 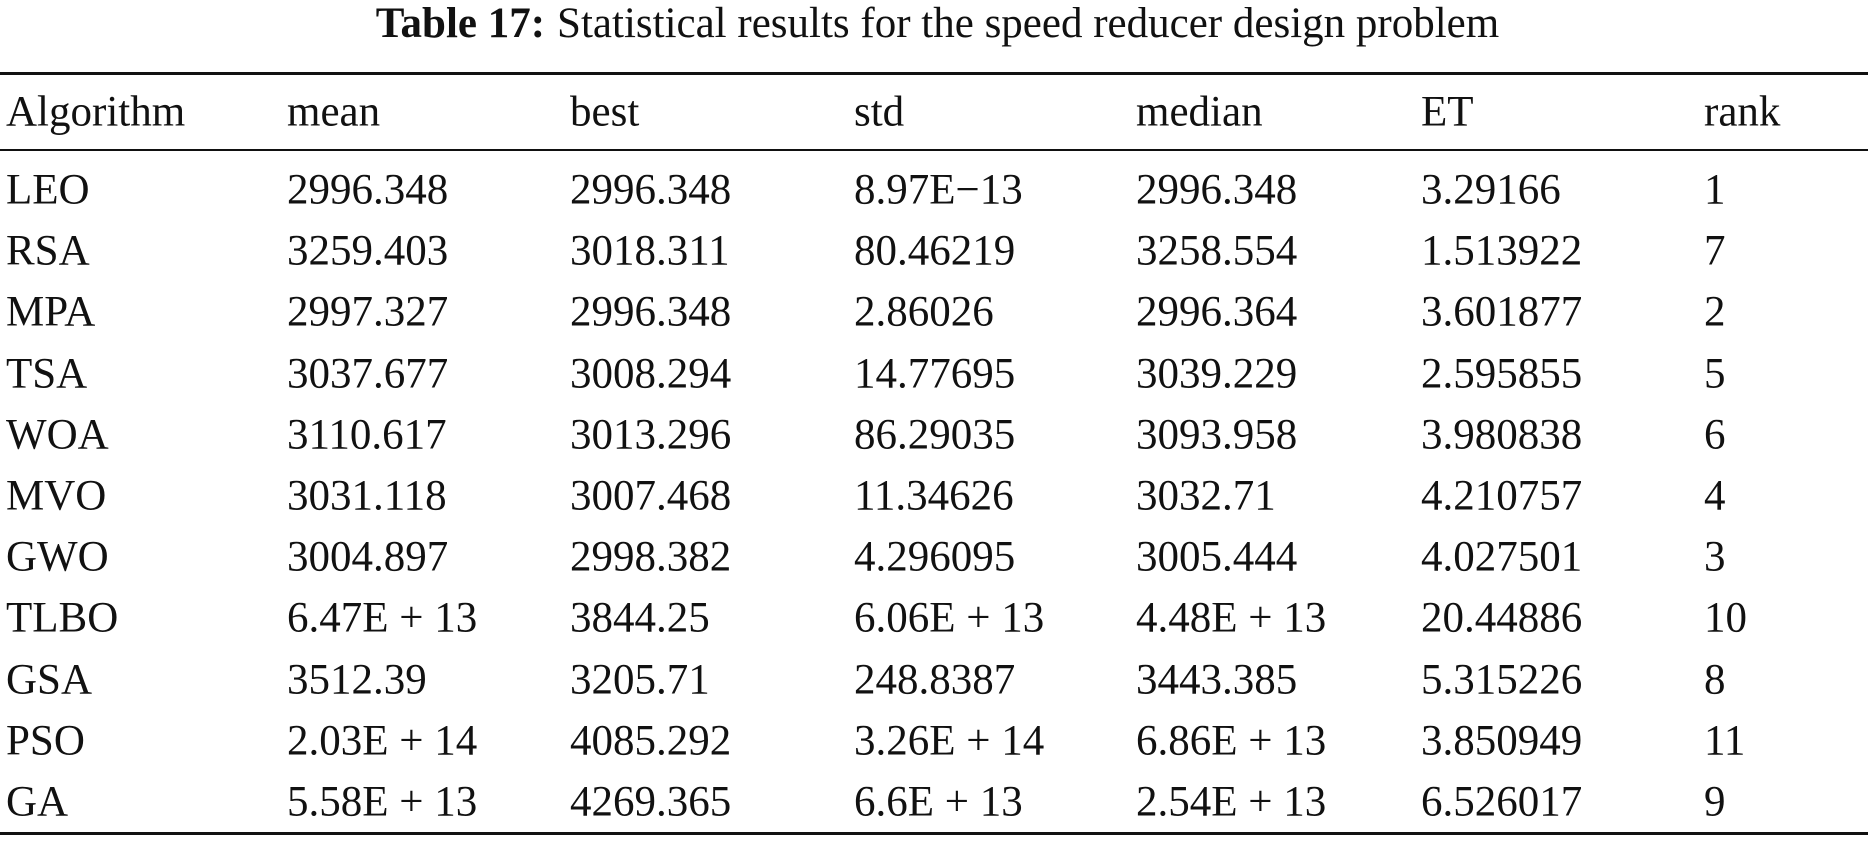 I want to click on header-cell: best, so click(x=605, y=112).